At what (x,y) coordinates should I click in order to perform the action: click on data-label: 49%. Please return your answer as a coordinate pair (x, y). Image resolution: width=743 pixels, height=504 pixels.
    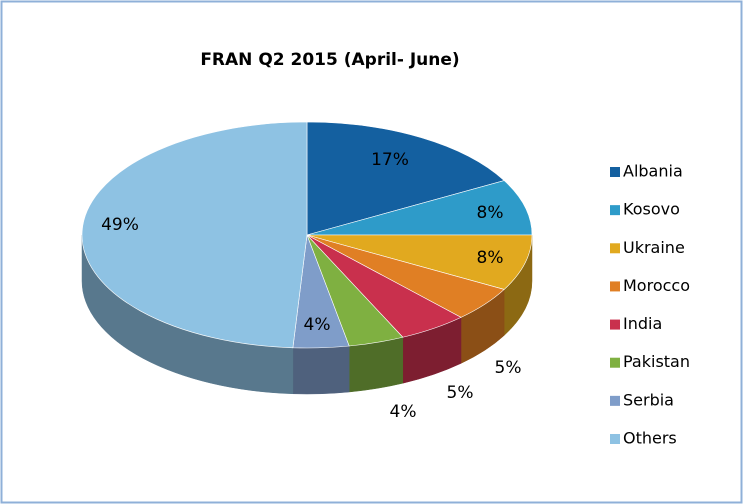
    Looking at the image, I should click on (120, 225).